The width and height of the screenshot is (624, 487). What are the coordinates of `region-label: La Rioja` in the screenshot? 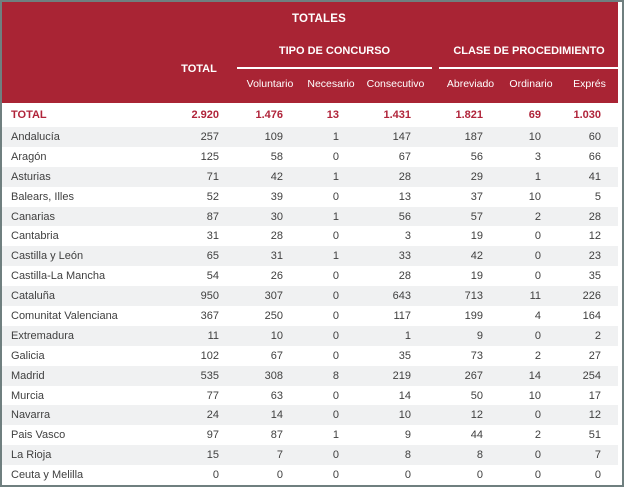 It's located at (31, 455).